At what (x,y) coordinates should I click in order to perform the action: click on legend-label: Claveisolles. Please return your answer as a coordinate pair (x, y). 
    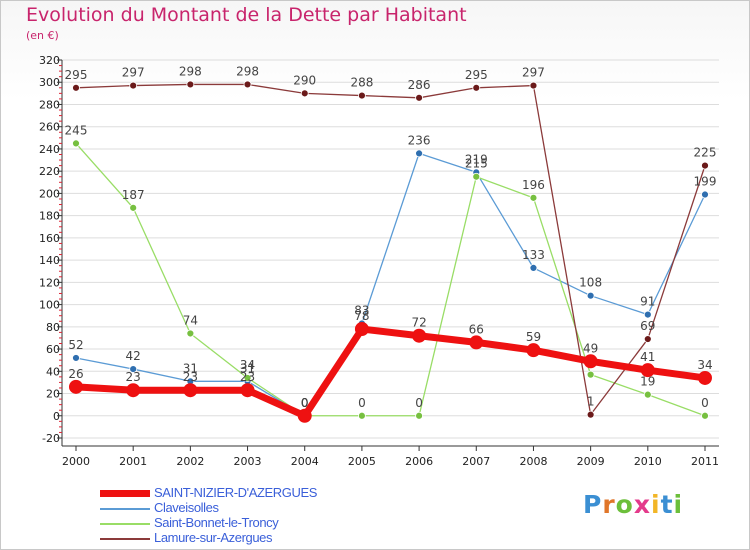
    Looking at the image, I should click on (186, 507).